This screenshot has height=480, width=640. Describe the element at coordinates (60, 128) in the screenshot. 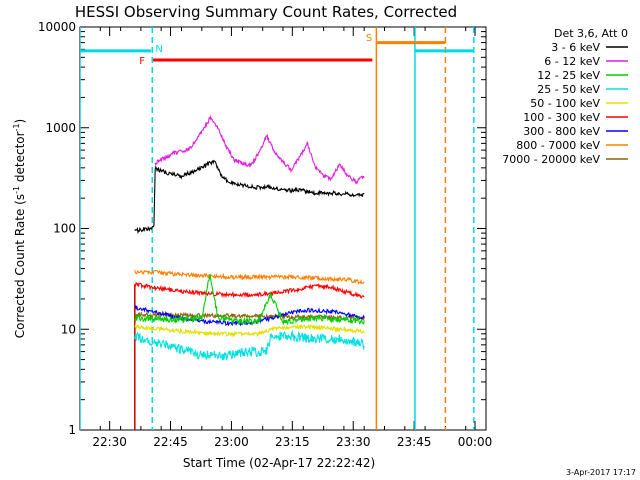

I see `y-tick-label: 1000` at that location.